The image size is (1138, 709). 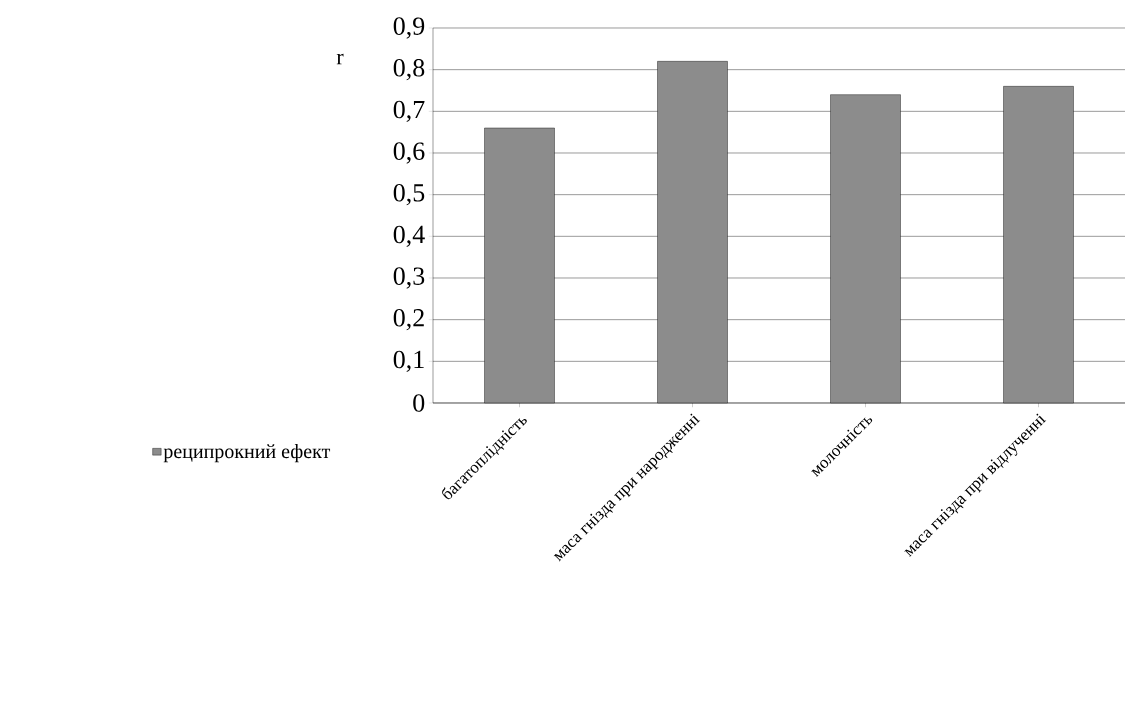 I want to click on y-tick-label: 0,2, so click(x=408, y=320).